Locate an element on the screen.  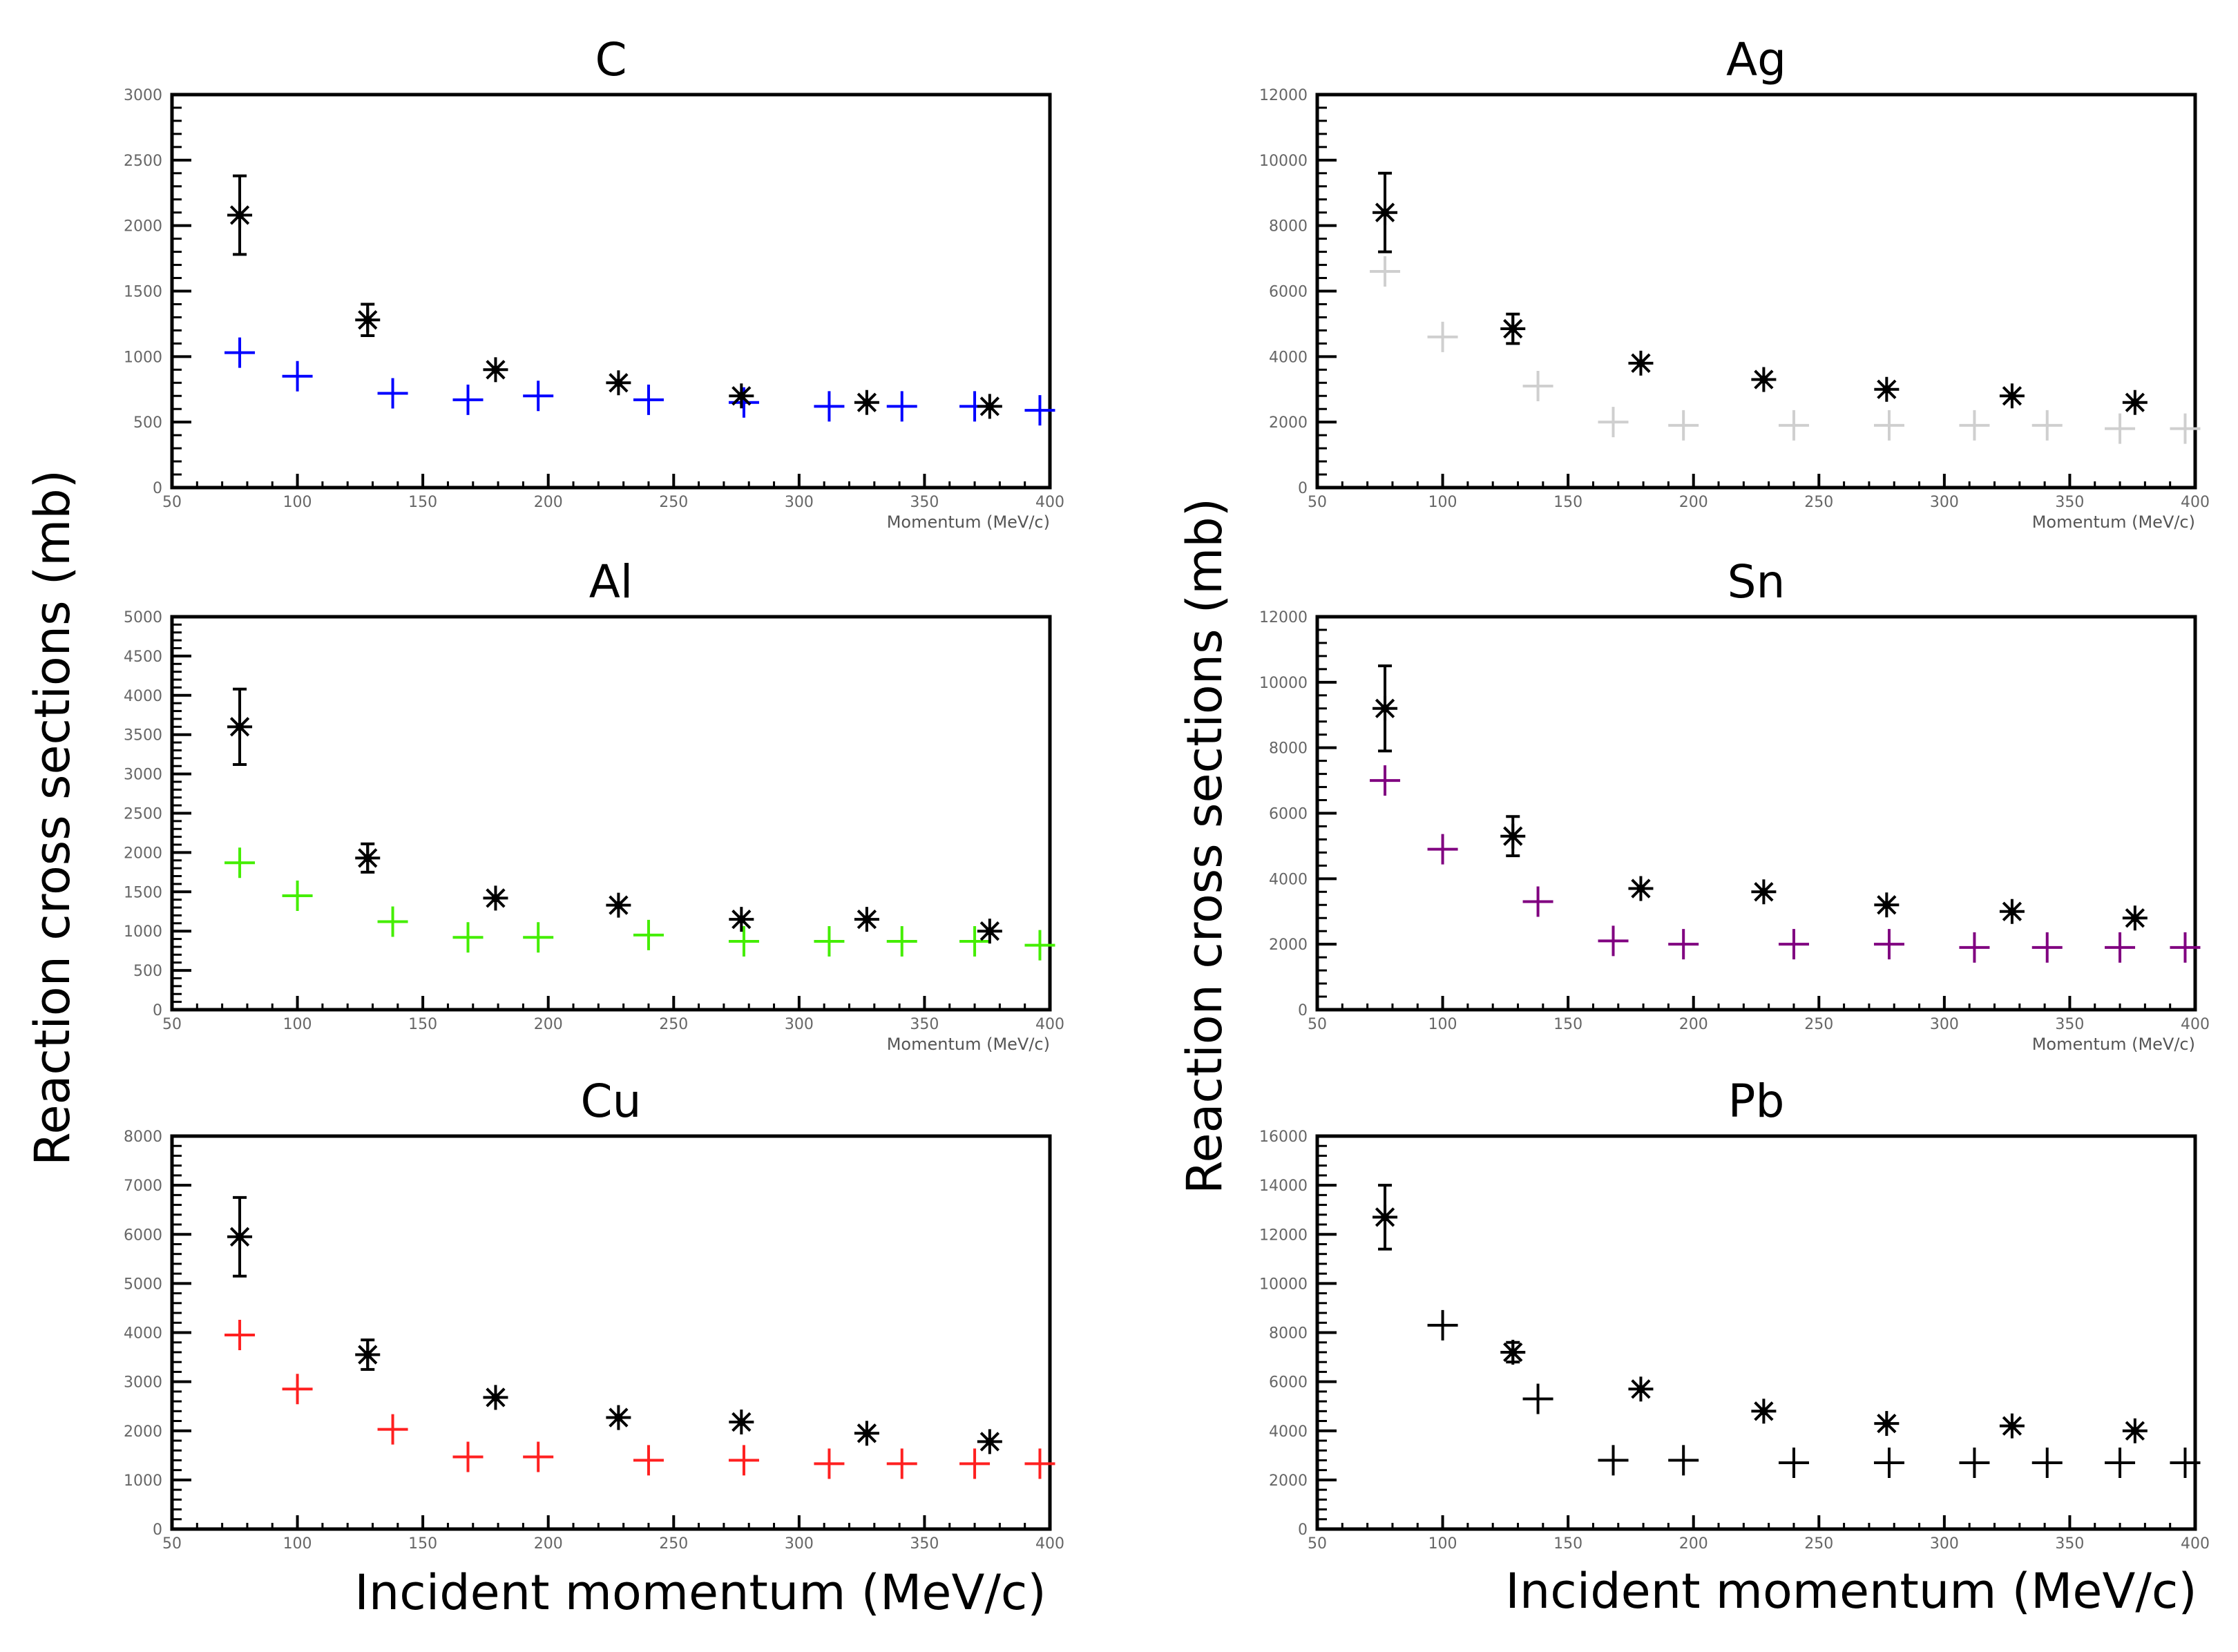
y-tick-label: 8000 is located at coordinates (1289, 227).